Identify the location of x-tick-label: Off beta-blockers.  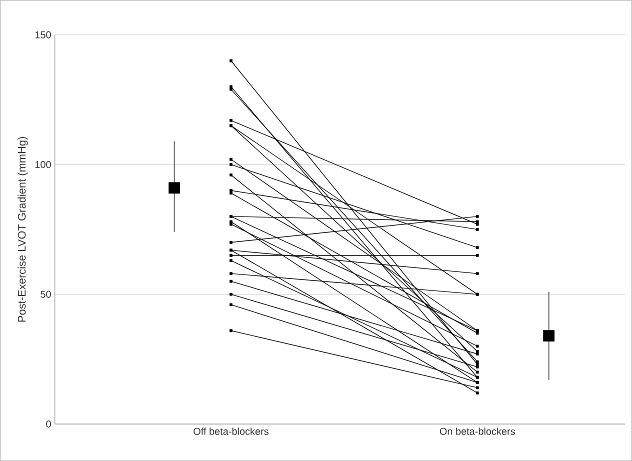
(231, 431).